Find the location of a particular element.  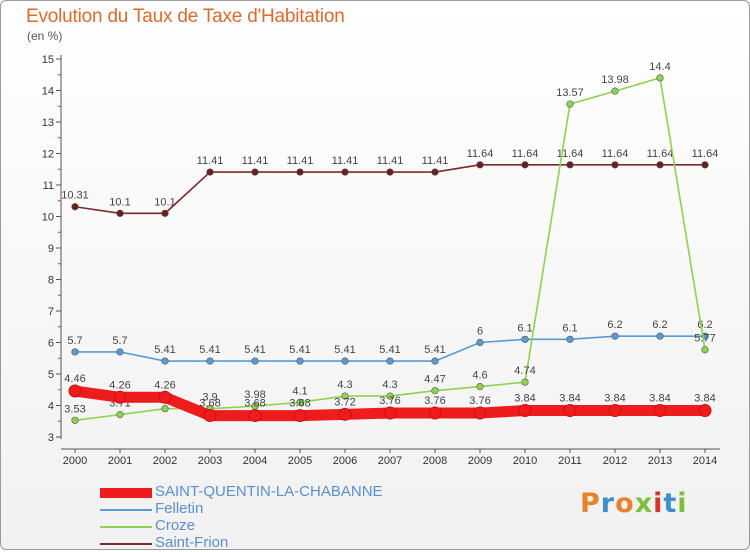

data-label: 5.77 is located at coordinates (704, 339).